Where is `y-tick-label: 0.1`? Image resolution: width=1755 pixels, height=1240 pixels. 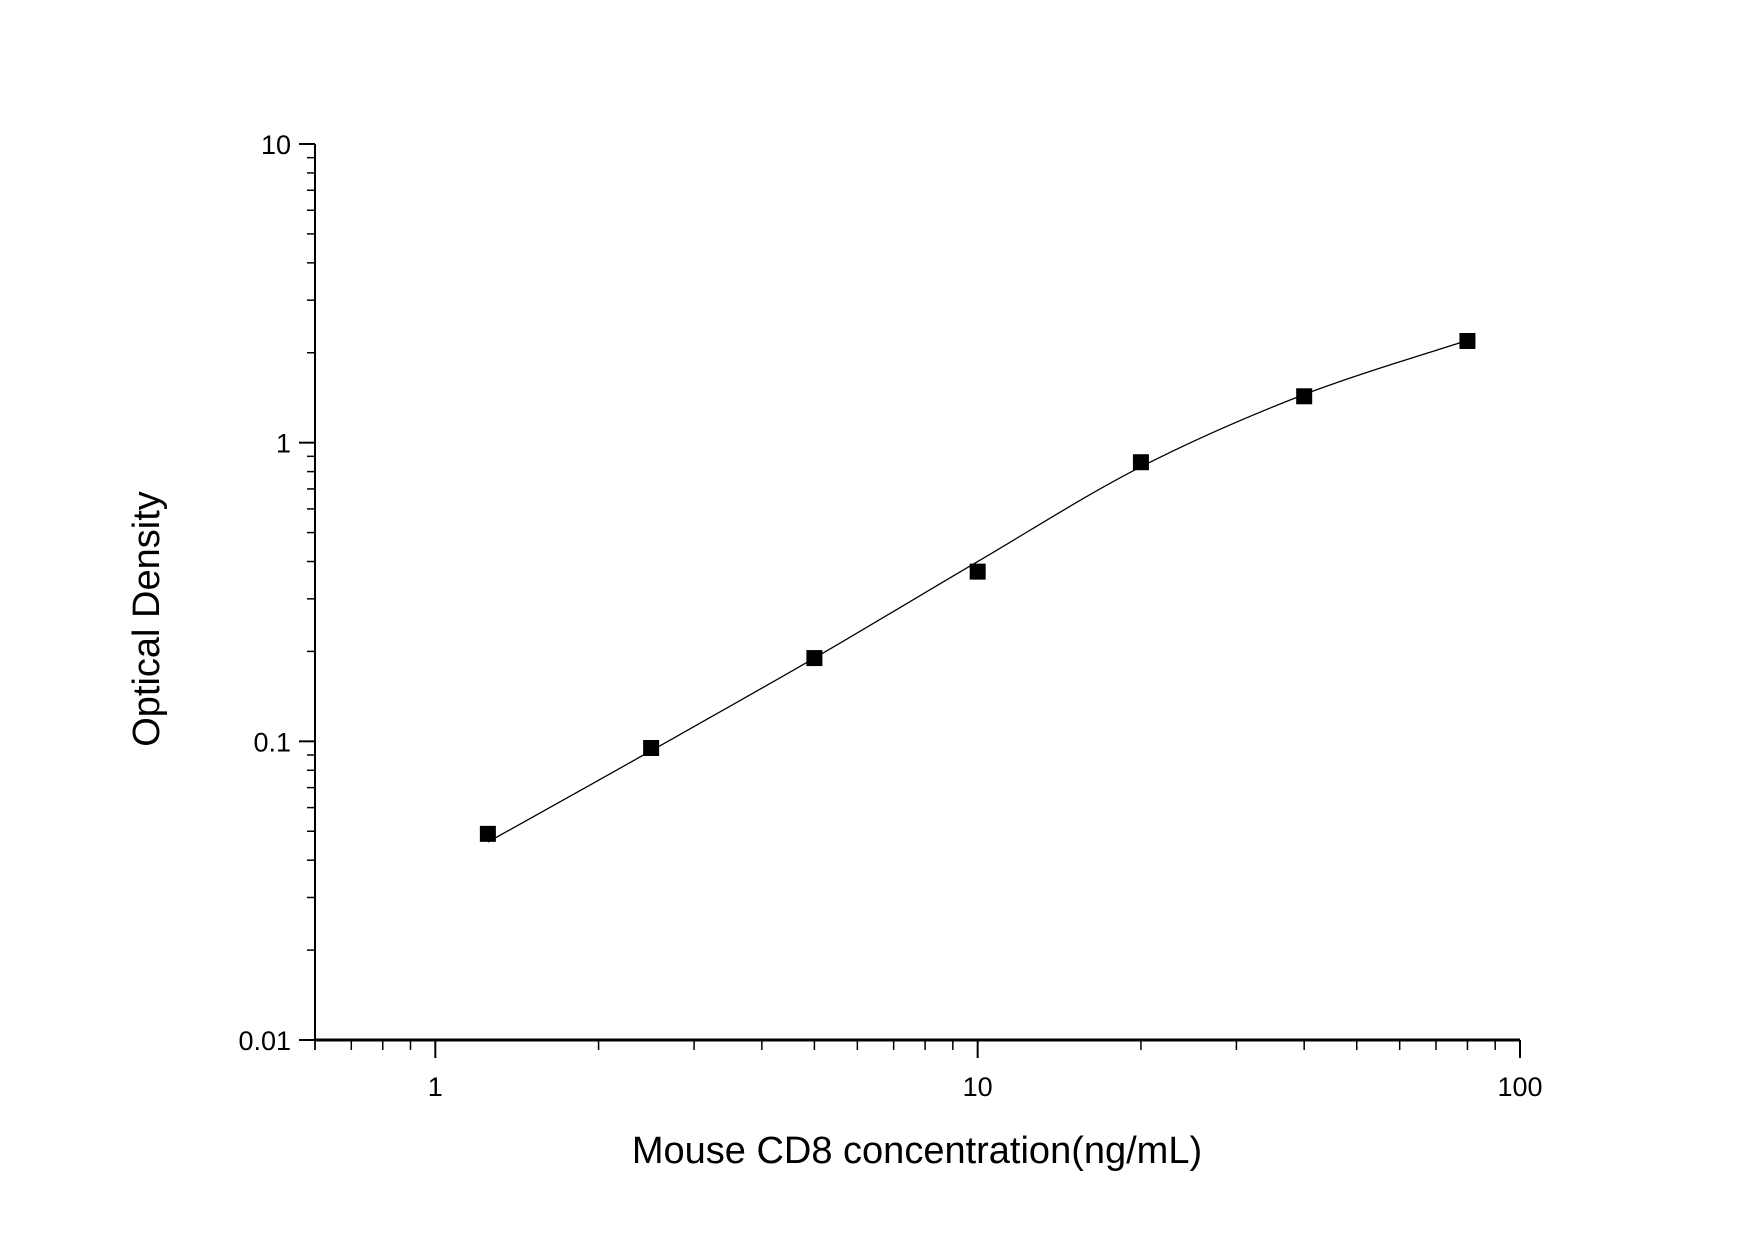
y-tick-label: 0.1 is located at coordinates (272, 742).